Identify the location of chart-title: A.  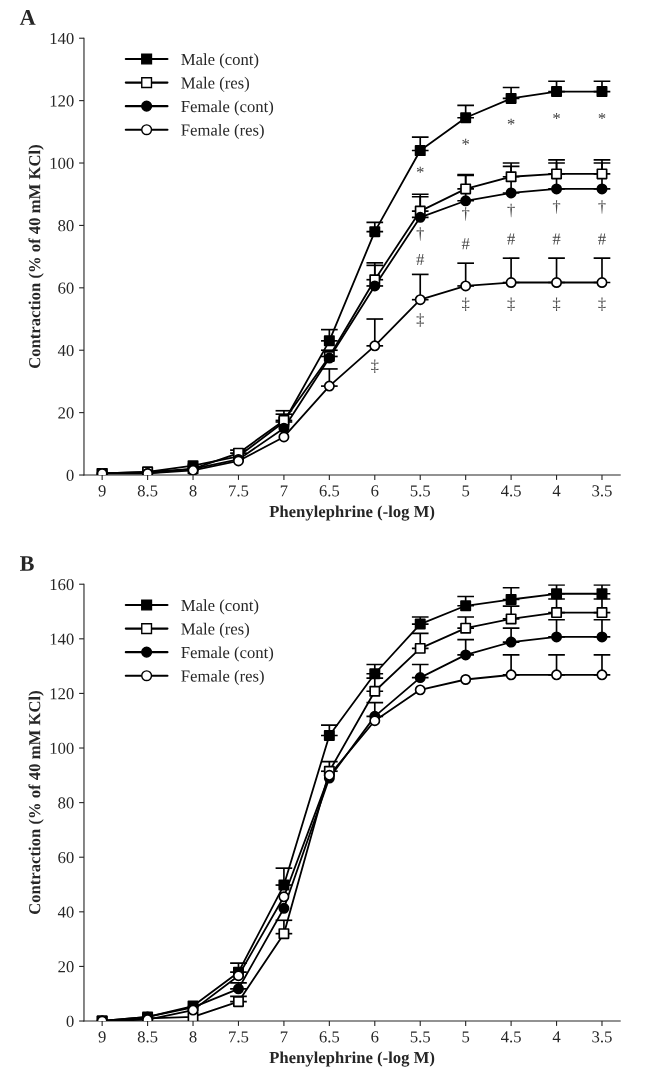
(27, 17).